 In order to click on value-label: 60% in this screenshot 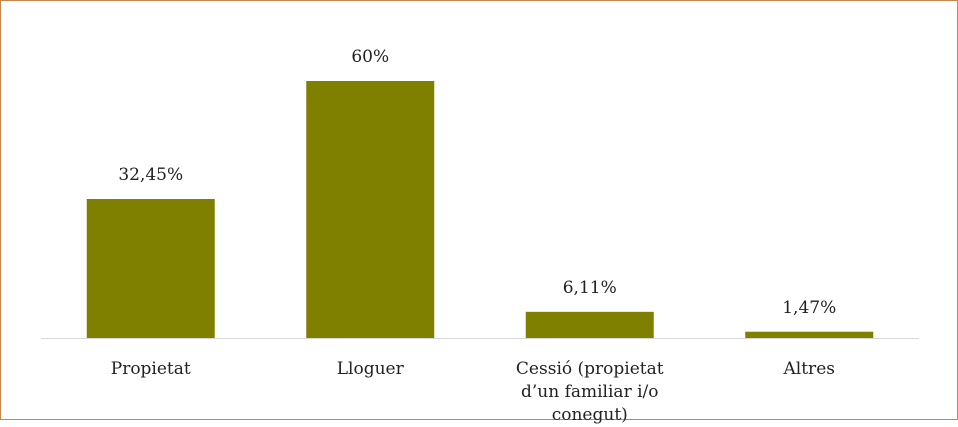, I will do `click(370, 57)`.